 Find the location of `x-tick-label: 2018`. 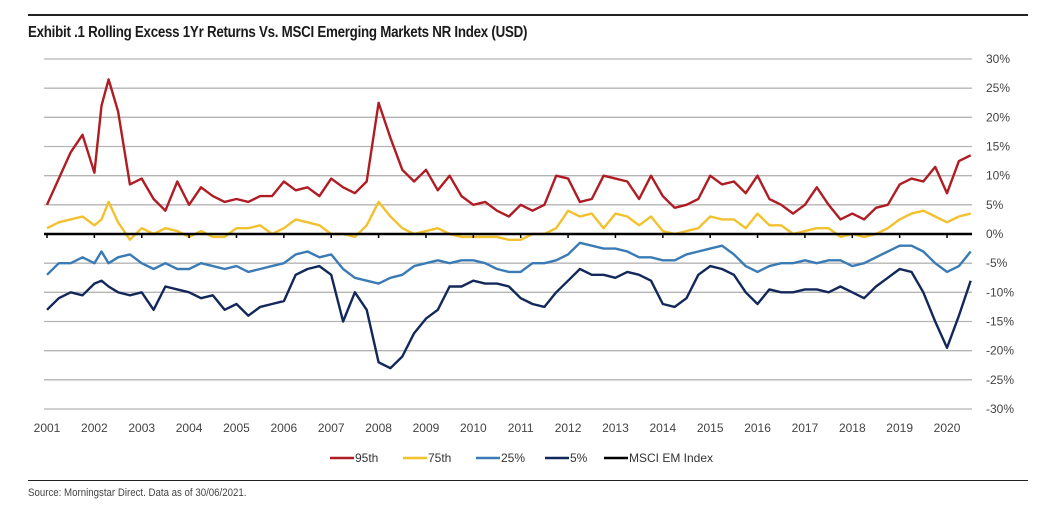

x-tick-label: 2018 is located at coordinates (852, 428).